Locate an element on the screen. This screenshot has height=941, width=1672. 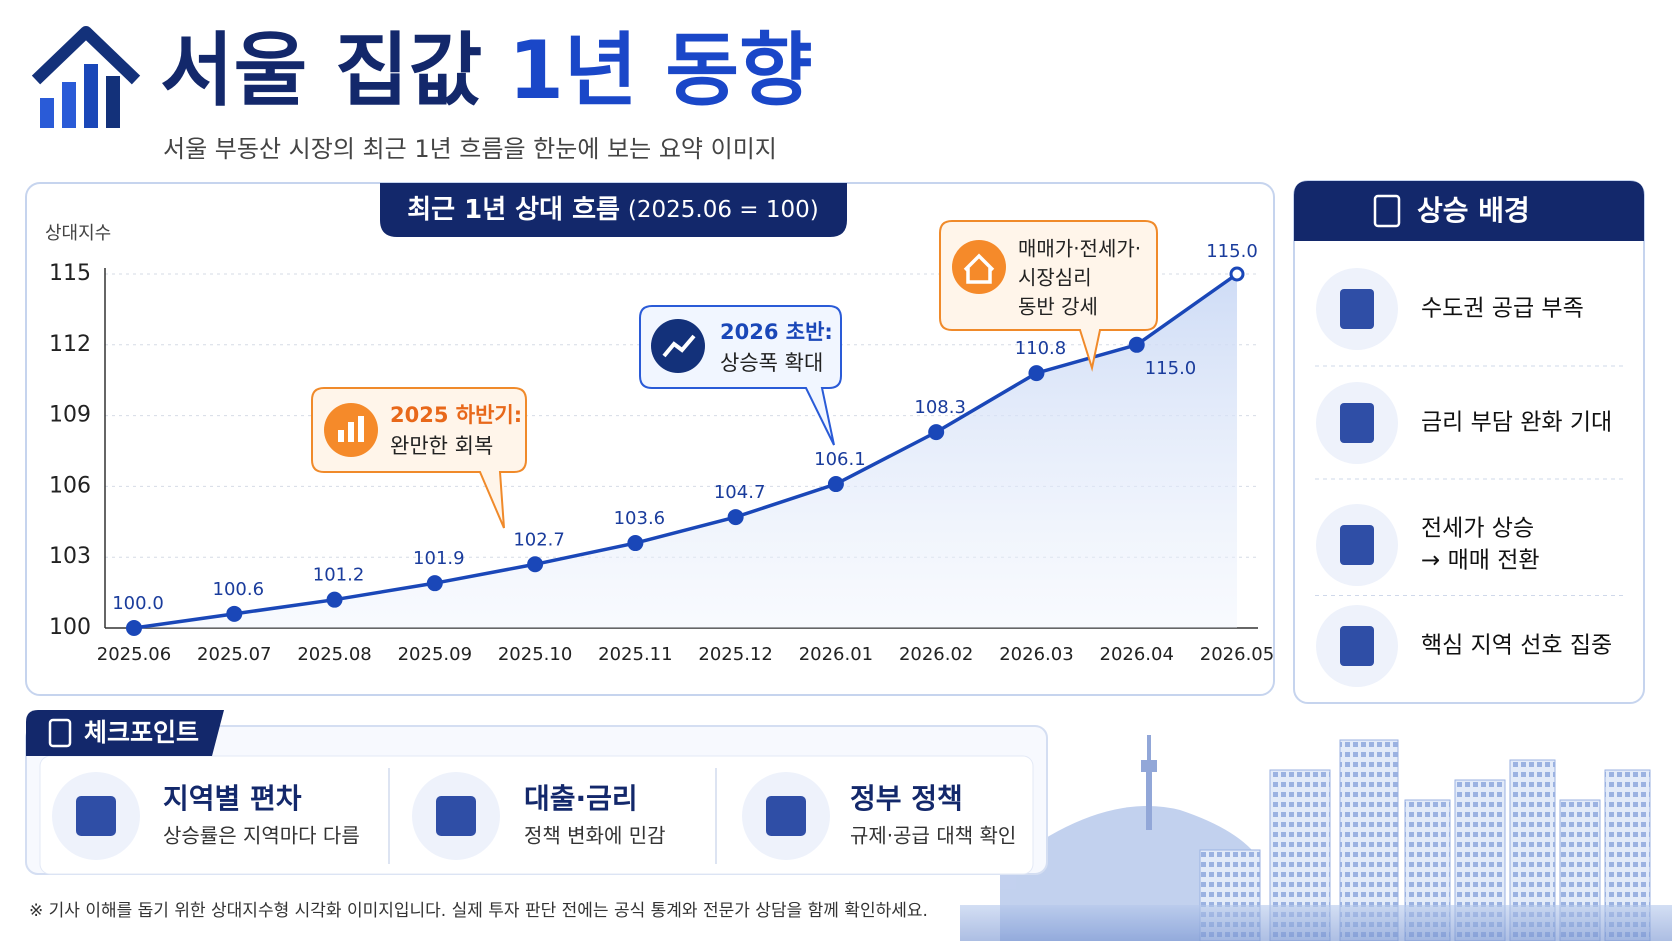
x-tick-label: 2026.02 is located at coordinates (936, 654).